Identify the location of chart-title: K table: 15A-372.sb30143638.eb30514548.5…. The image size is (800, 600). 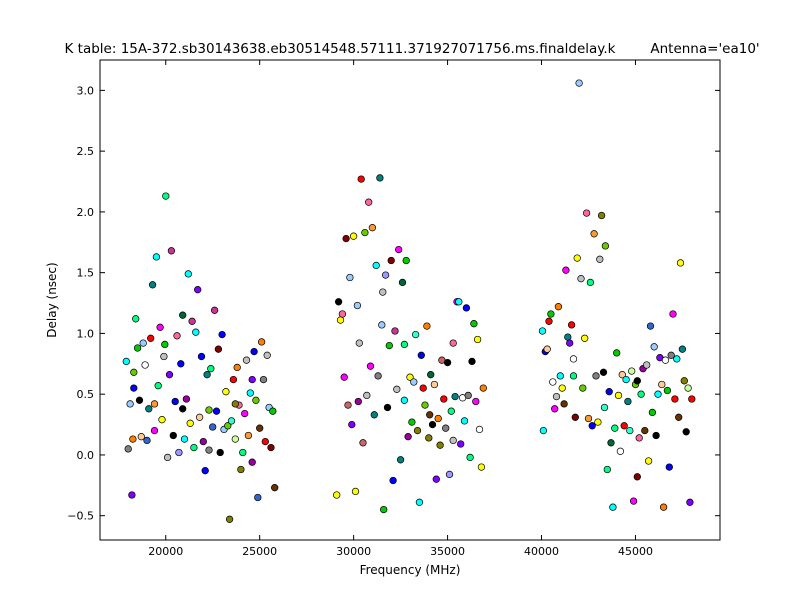
(340, 49).